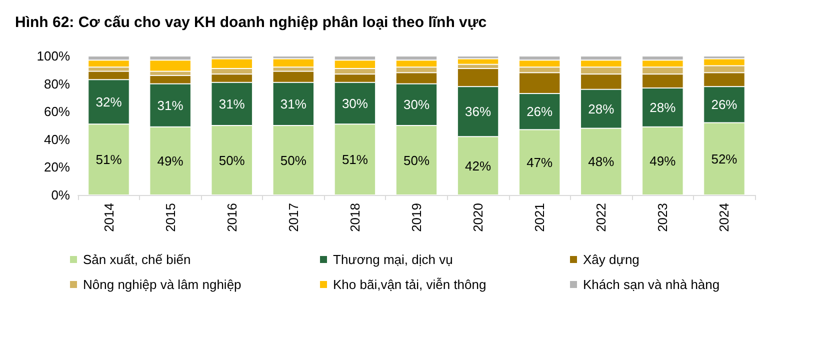 This screenshot has height=340, width=823. I want to click on x-tick-label: 2020, so click(478, 217).